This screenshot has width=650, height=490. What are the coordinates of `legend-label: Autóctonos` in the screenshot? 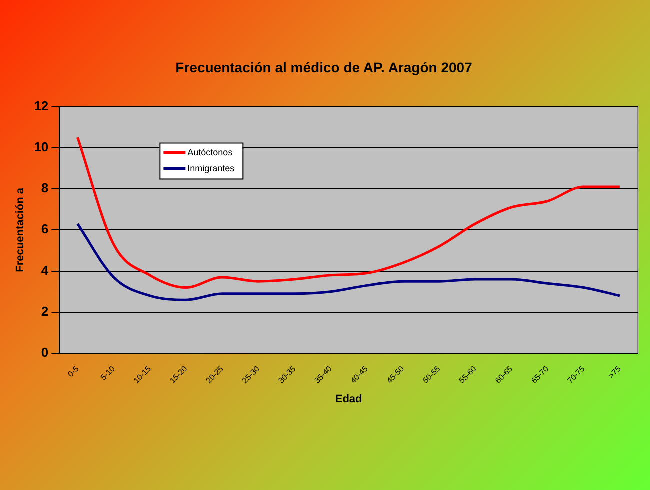 It's located at (211, 152).